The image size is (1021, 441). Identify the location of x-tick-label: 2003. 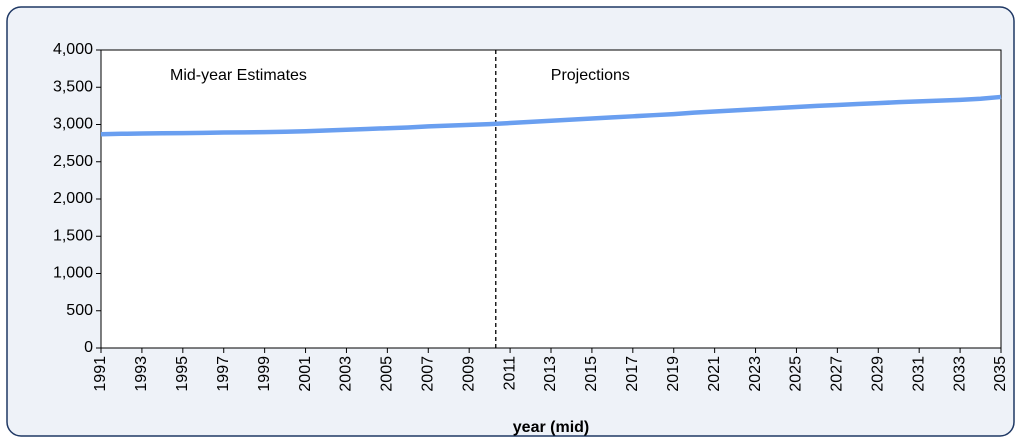
(346, 374).